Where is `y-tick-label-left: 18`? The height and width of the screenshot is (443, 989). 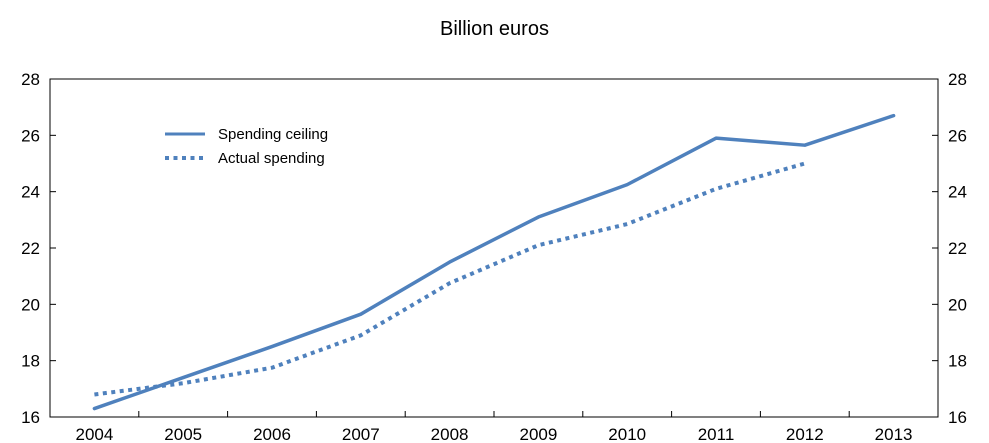
y-tick-label-left: 18 is located at coordinates (30, 361).